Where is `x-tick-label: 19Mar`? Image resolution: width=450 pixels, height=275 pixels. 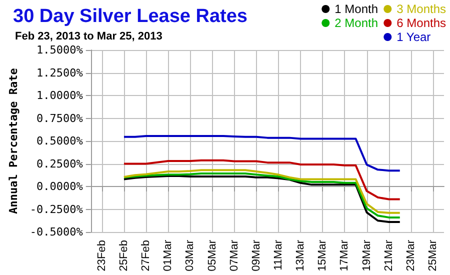
x-tick-label: 19Mar is located at coordinates (366, 256).